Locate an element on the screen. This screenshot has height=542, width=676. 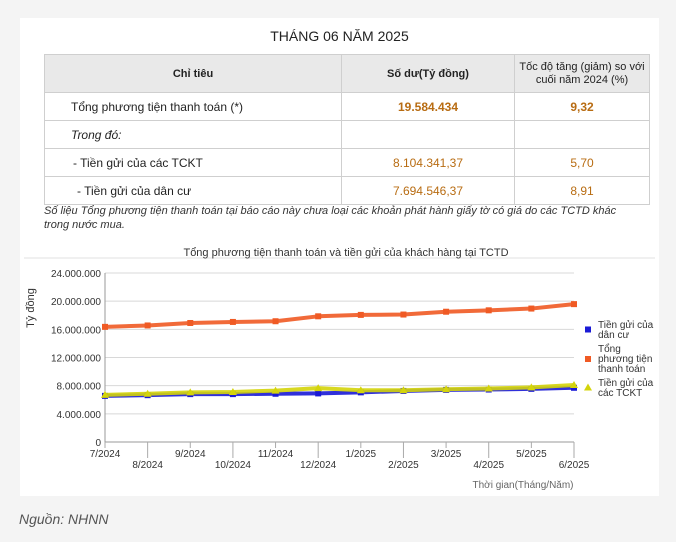
x-tick-label: 1/2025 is located at coordinates (361, 454).